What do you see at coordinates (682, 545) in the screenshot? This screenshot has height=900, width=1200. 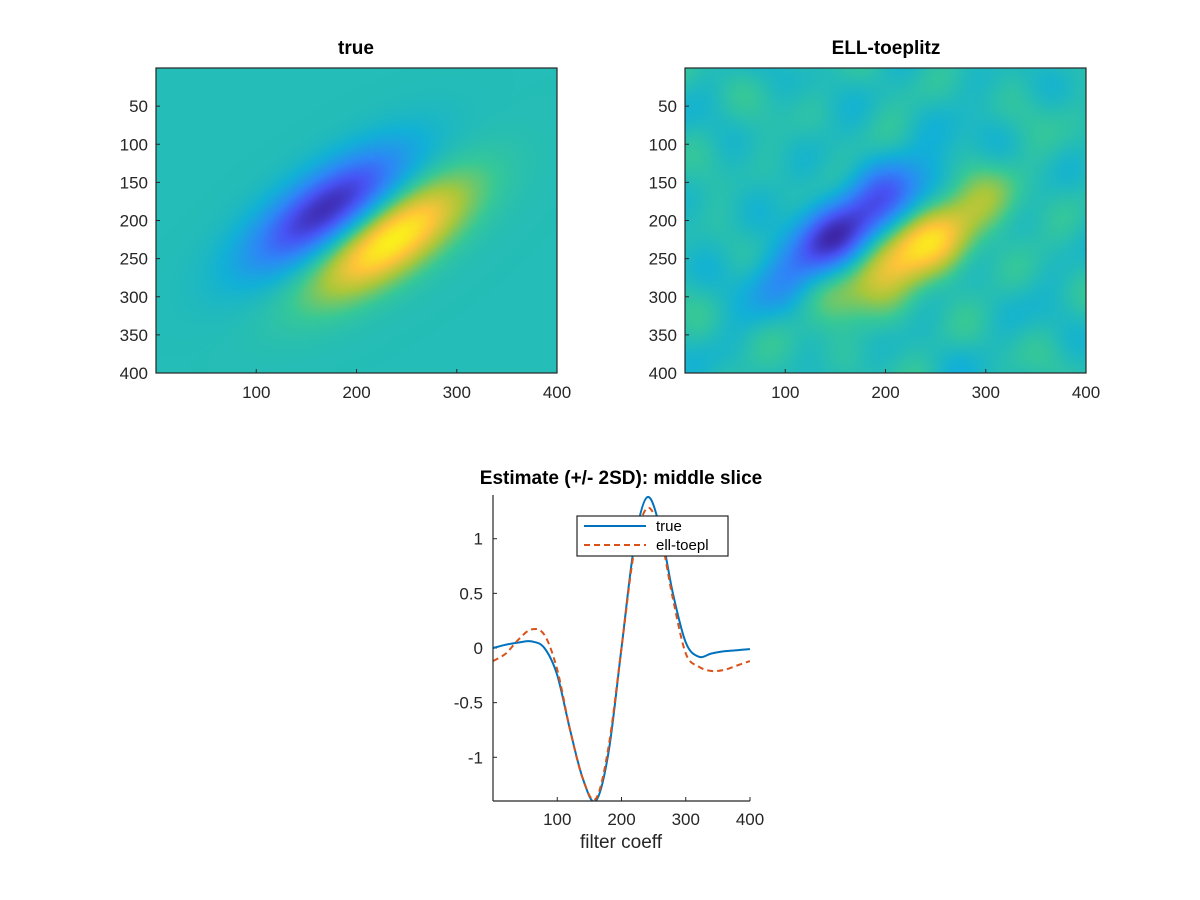 I see `legend-label-ell-toepl: ell-toepl` at bounding box center [682, 545].